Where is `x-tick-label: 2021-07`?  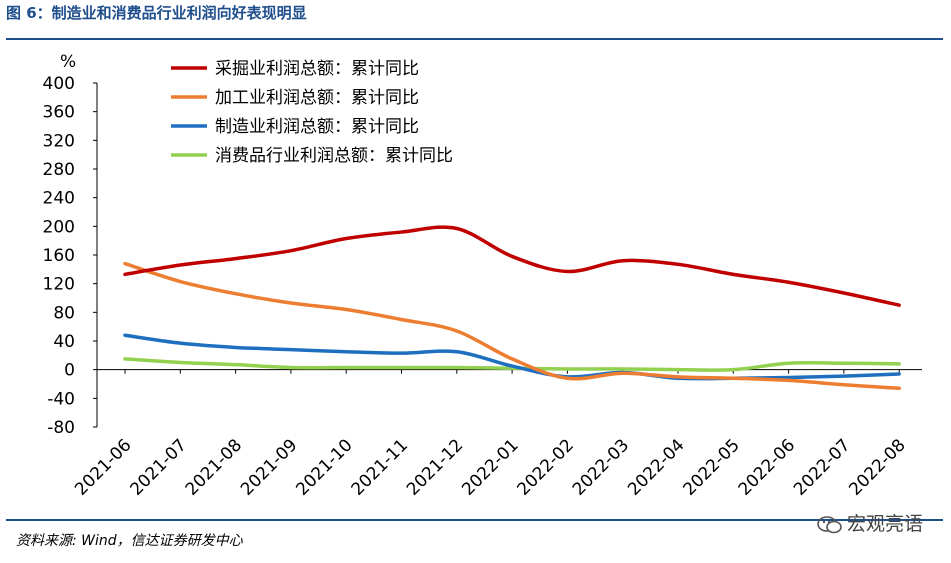 x-tick-label: 2021-07 is located at coordinates (158, 467).